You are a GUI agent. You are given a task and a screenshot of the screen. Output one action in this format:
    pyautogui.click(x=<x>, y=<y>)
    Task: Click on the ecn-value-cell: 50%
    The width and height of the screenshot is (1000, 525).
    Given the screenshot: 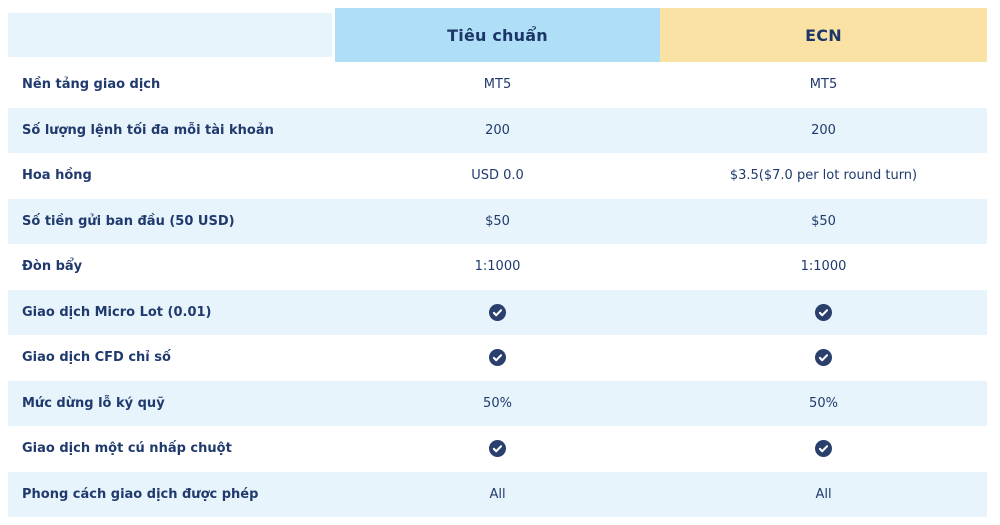 What is the action you would take?
    pyautogui.click(x=823, y=403)
    